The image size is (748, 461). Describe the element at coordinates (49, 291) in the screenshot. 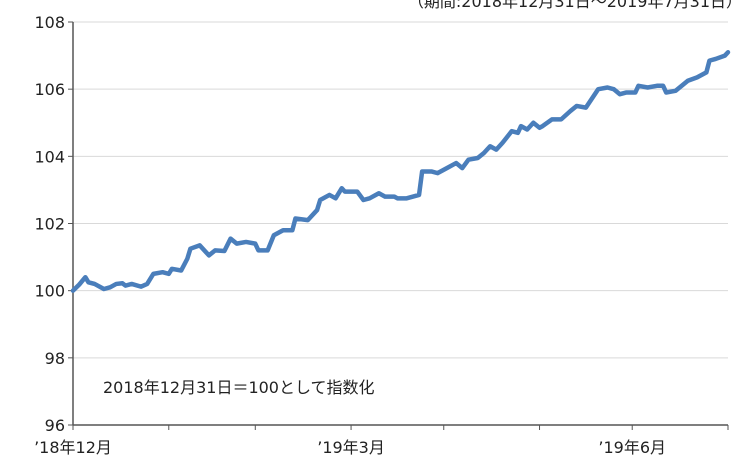

I see `y-tick-label: 100` at that location.